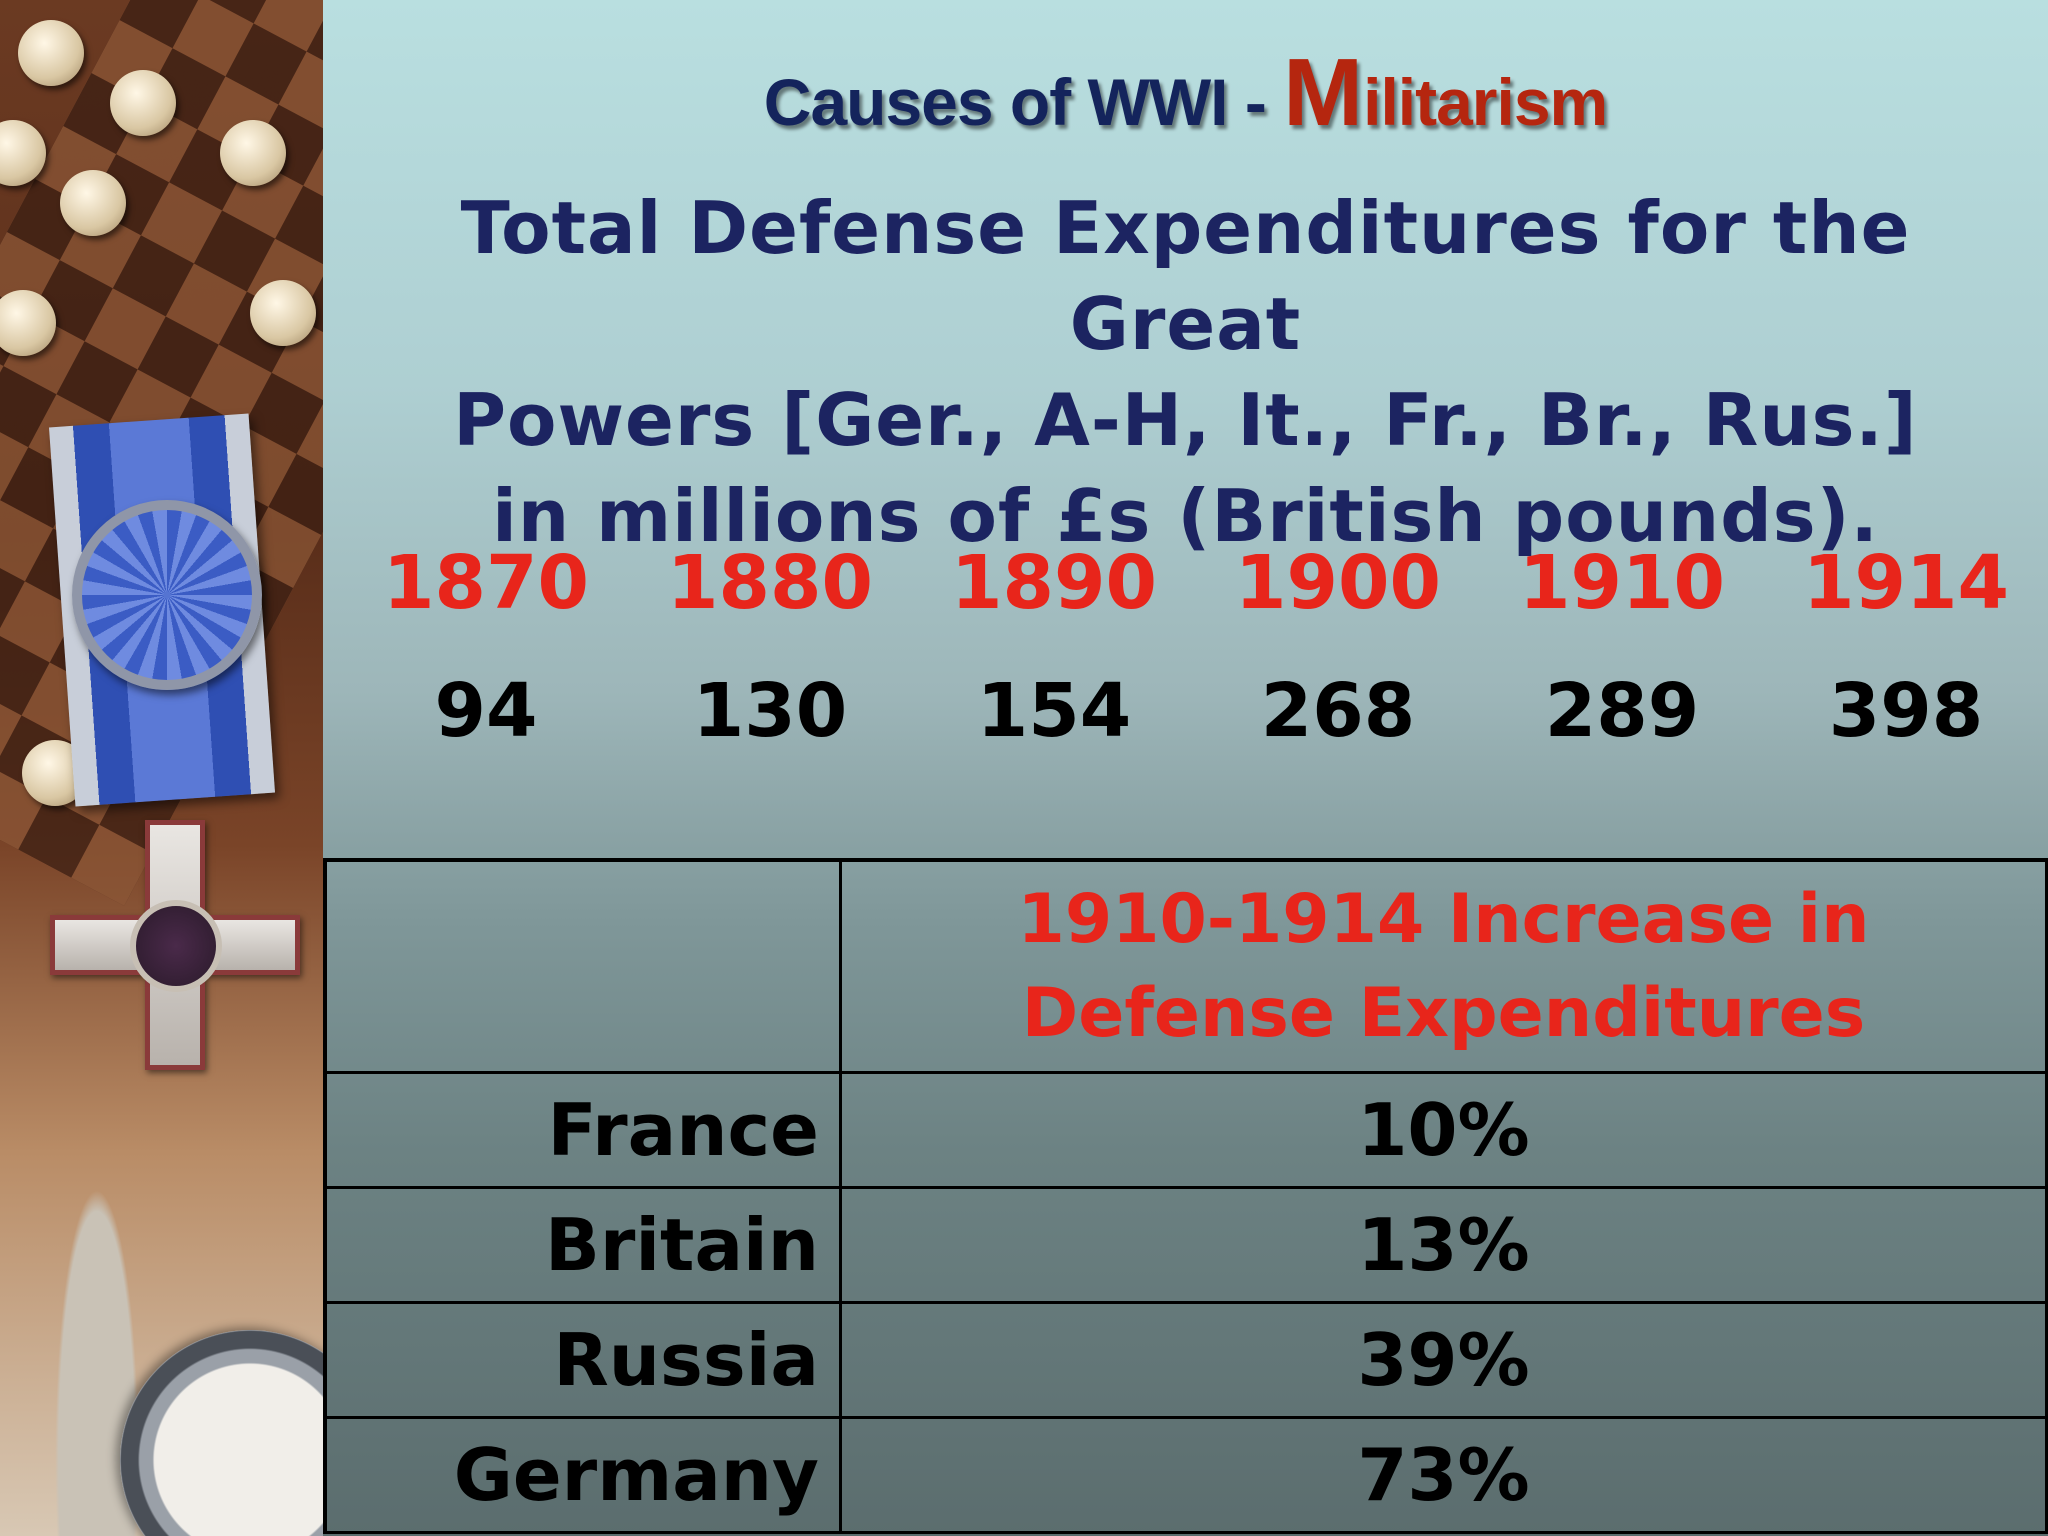  What do you see at coordinates (1185, 516) in the screenshot?
I see `subtitle-line: in millions of £s (British pounds).` at bounding box center [1185, 516].